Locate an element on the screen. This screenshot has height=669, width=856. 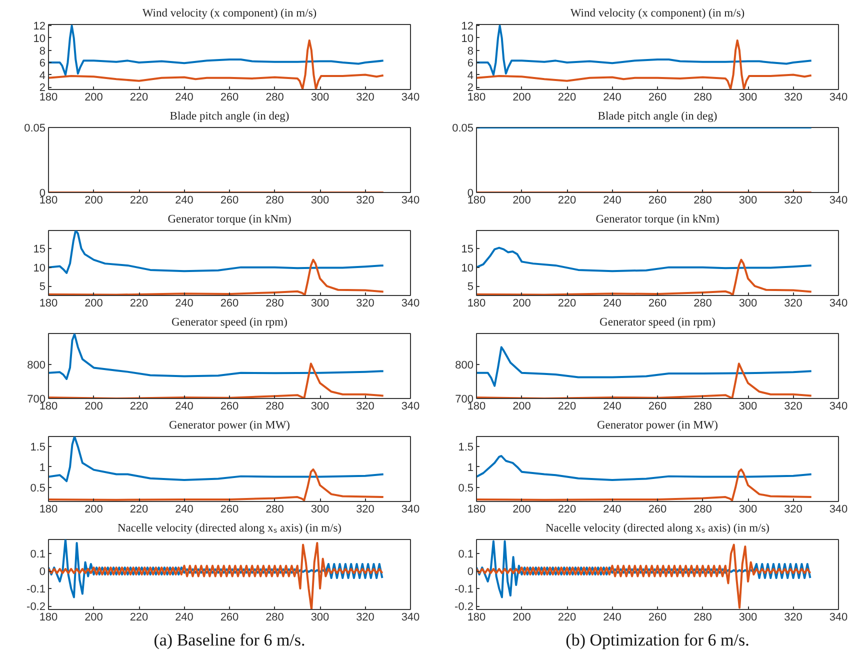
y-tick-label: 5 is located at coordinates (42, 287).